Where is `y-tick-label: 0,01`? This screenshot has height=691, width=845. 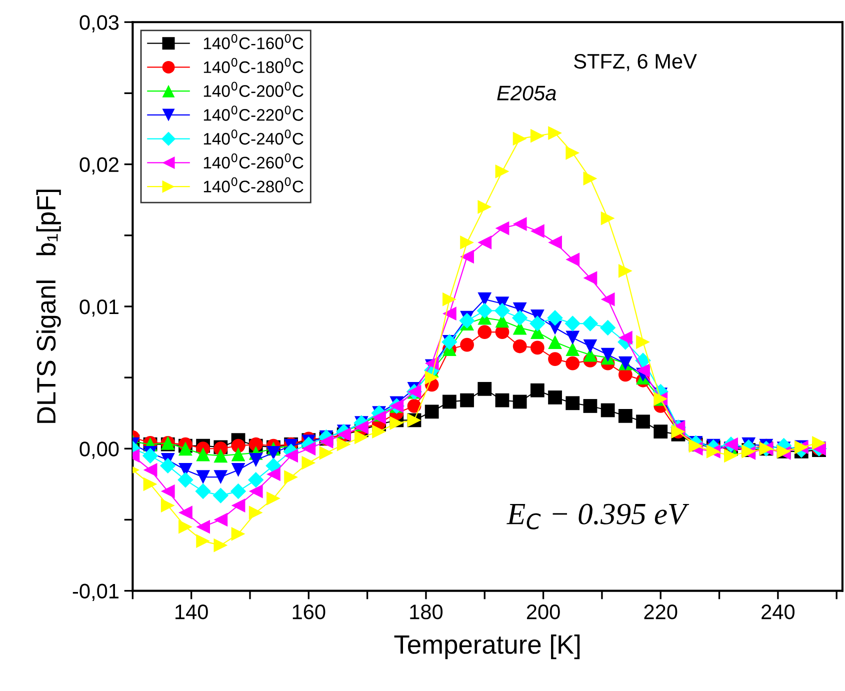
y-tick-label: 0,01 is located at coordinates (99, 308).